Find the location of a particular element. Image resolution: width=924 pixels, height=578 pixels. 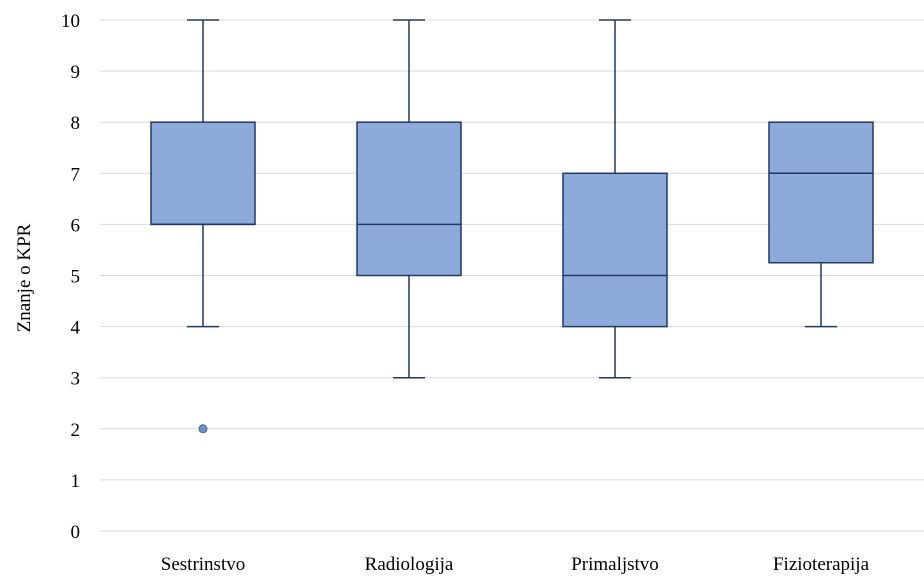

box-radiologija is located at coordinates (409, 199).